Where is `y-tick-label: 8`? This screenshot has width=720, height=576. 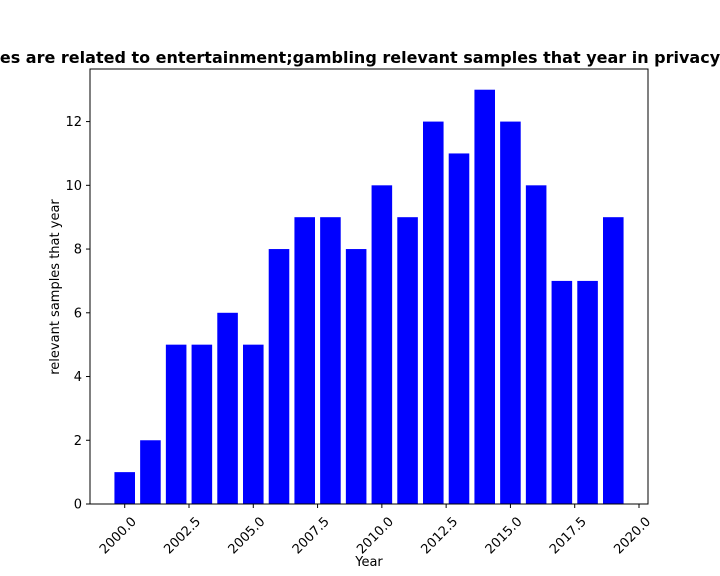 y-tick-label: 8 is located at coordinates (78, 250).